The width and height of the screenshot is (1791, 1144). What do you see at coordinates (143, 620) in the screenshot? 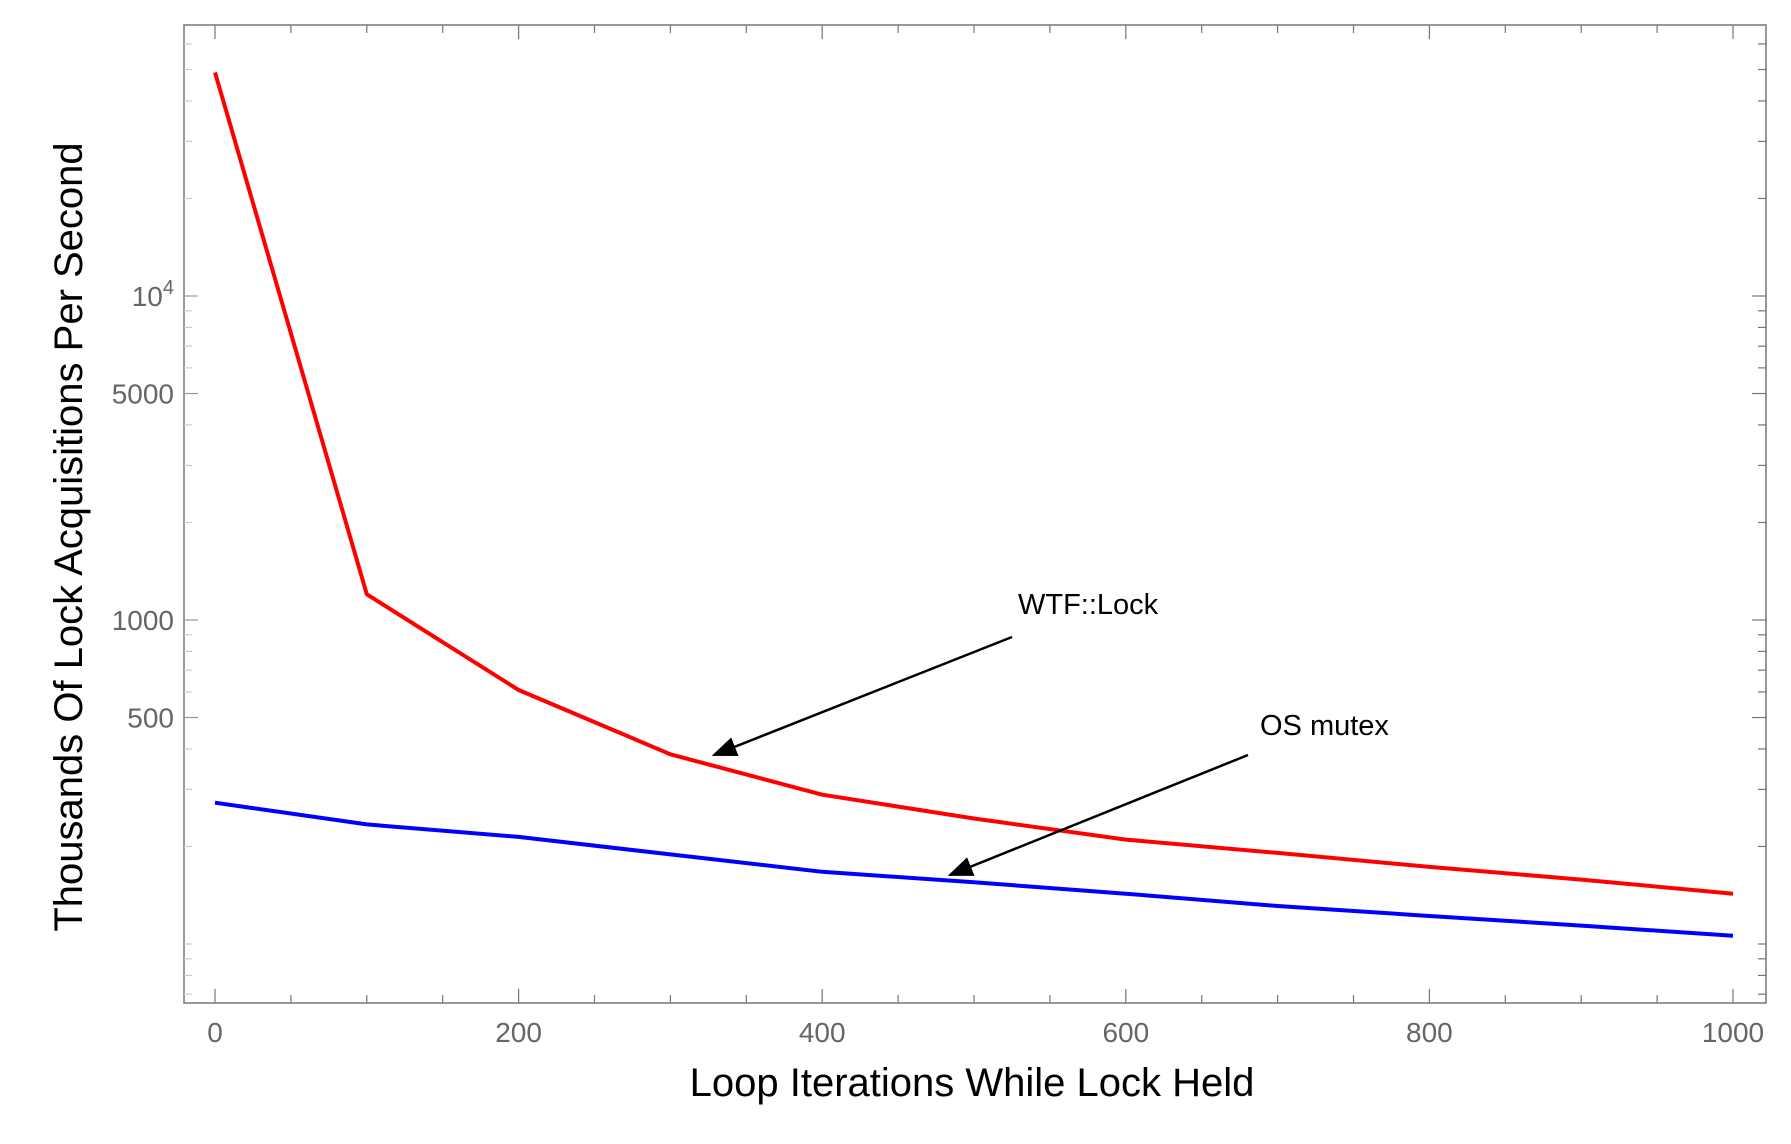
I see `y-tick-label: 1000` at bounding box center [143, 620].